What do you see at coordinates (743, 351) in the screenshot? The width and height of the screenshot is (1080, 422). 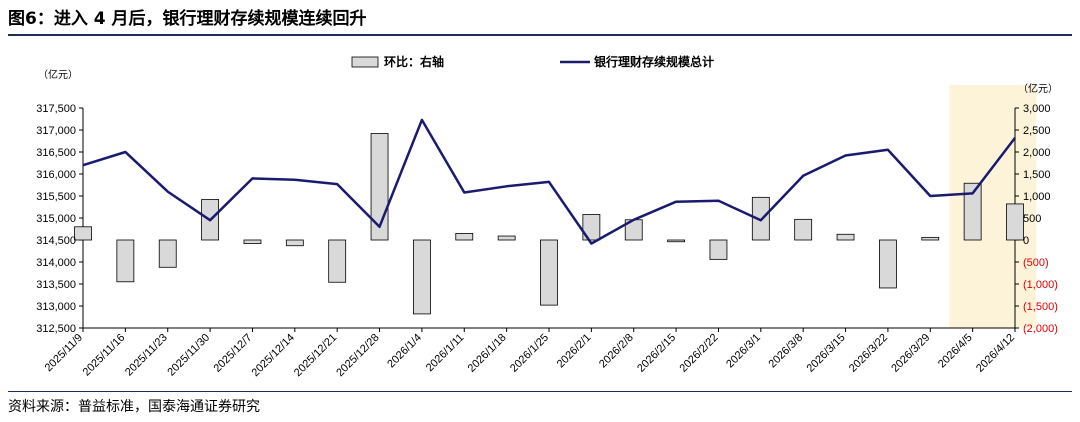 I see `x-tick-label: 2026/3/1` at bounding box center [743, 351].